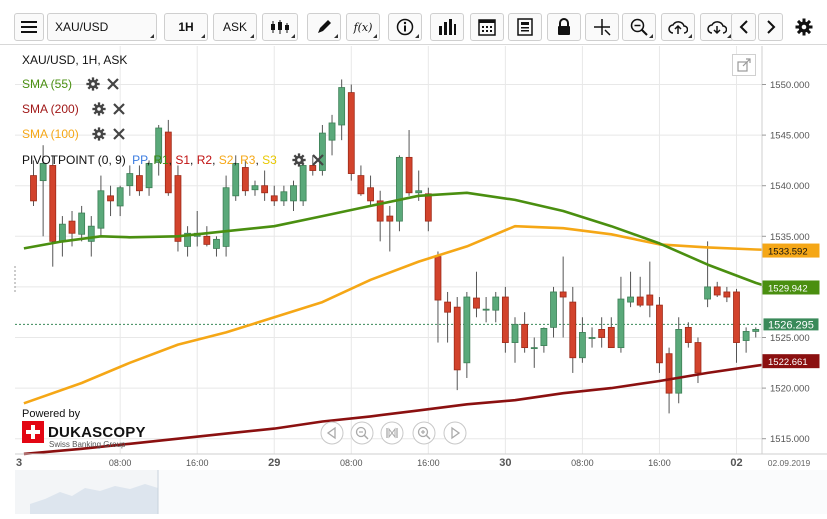  I want to click on lock-button, so click(564, 27).